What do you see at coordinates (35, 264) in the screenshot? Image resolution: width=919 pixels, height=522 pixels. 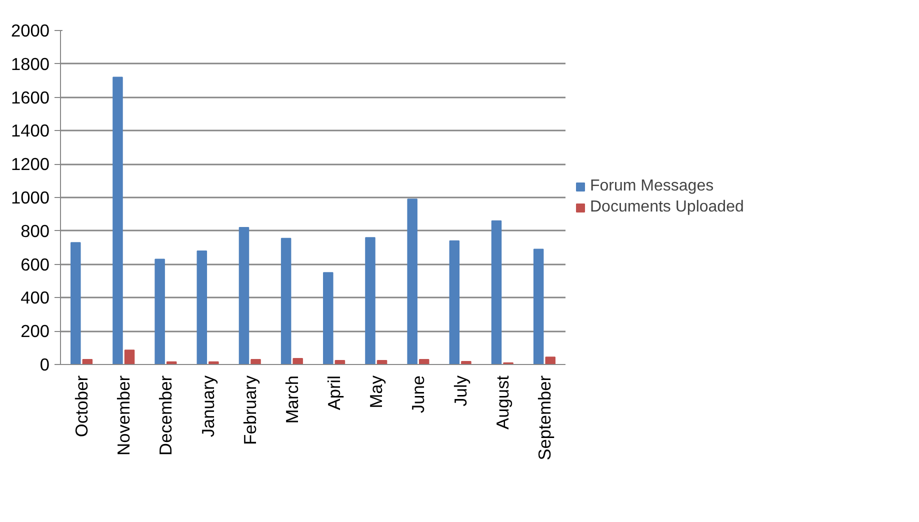 I see `y-tick-label: 600` at bounding box center [35, 264].